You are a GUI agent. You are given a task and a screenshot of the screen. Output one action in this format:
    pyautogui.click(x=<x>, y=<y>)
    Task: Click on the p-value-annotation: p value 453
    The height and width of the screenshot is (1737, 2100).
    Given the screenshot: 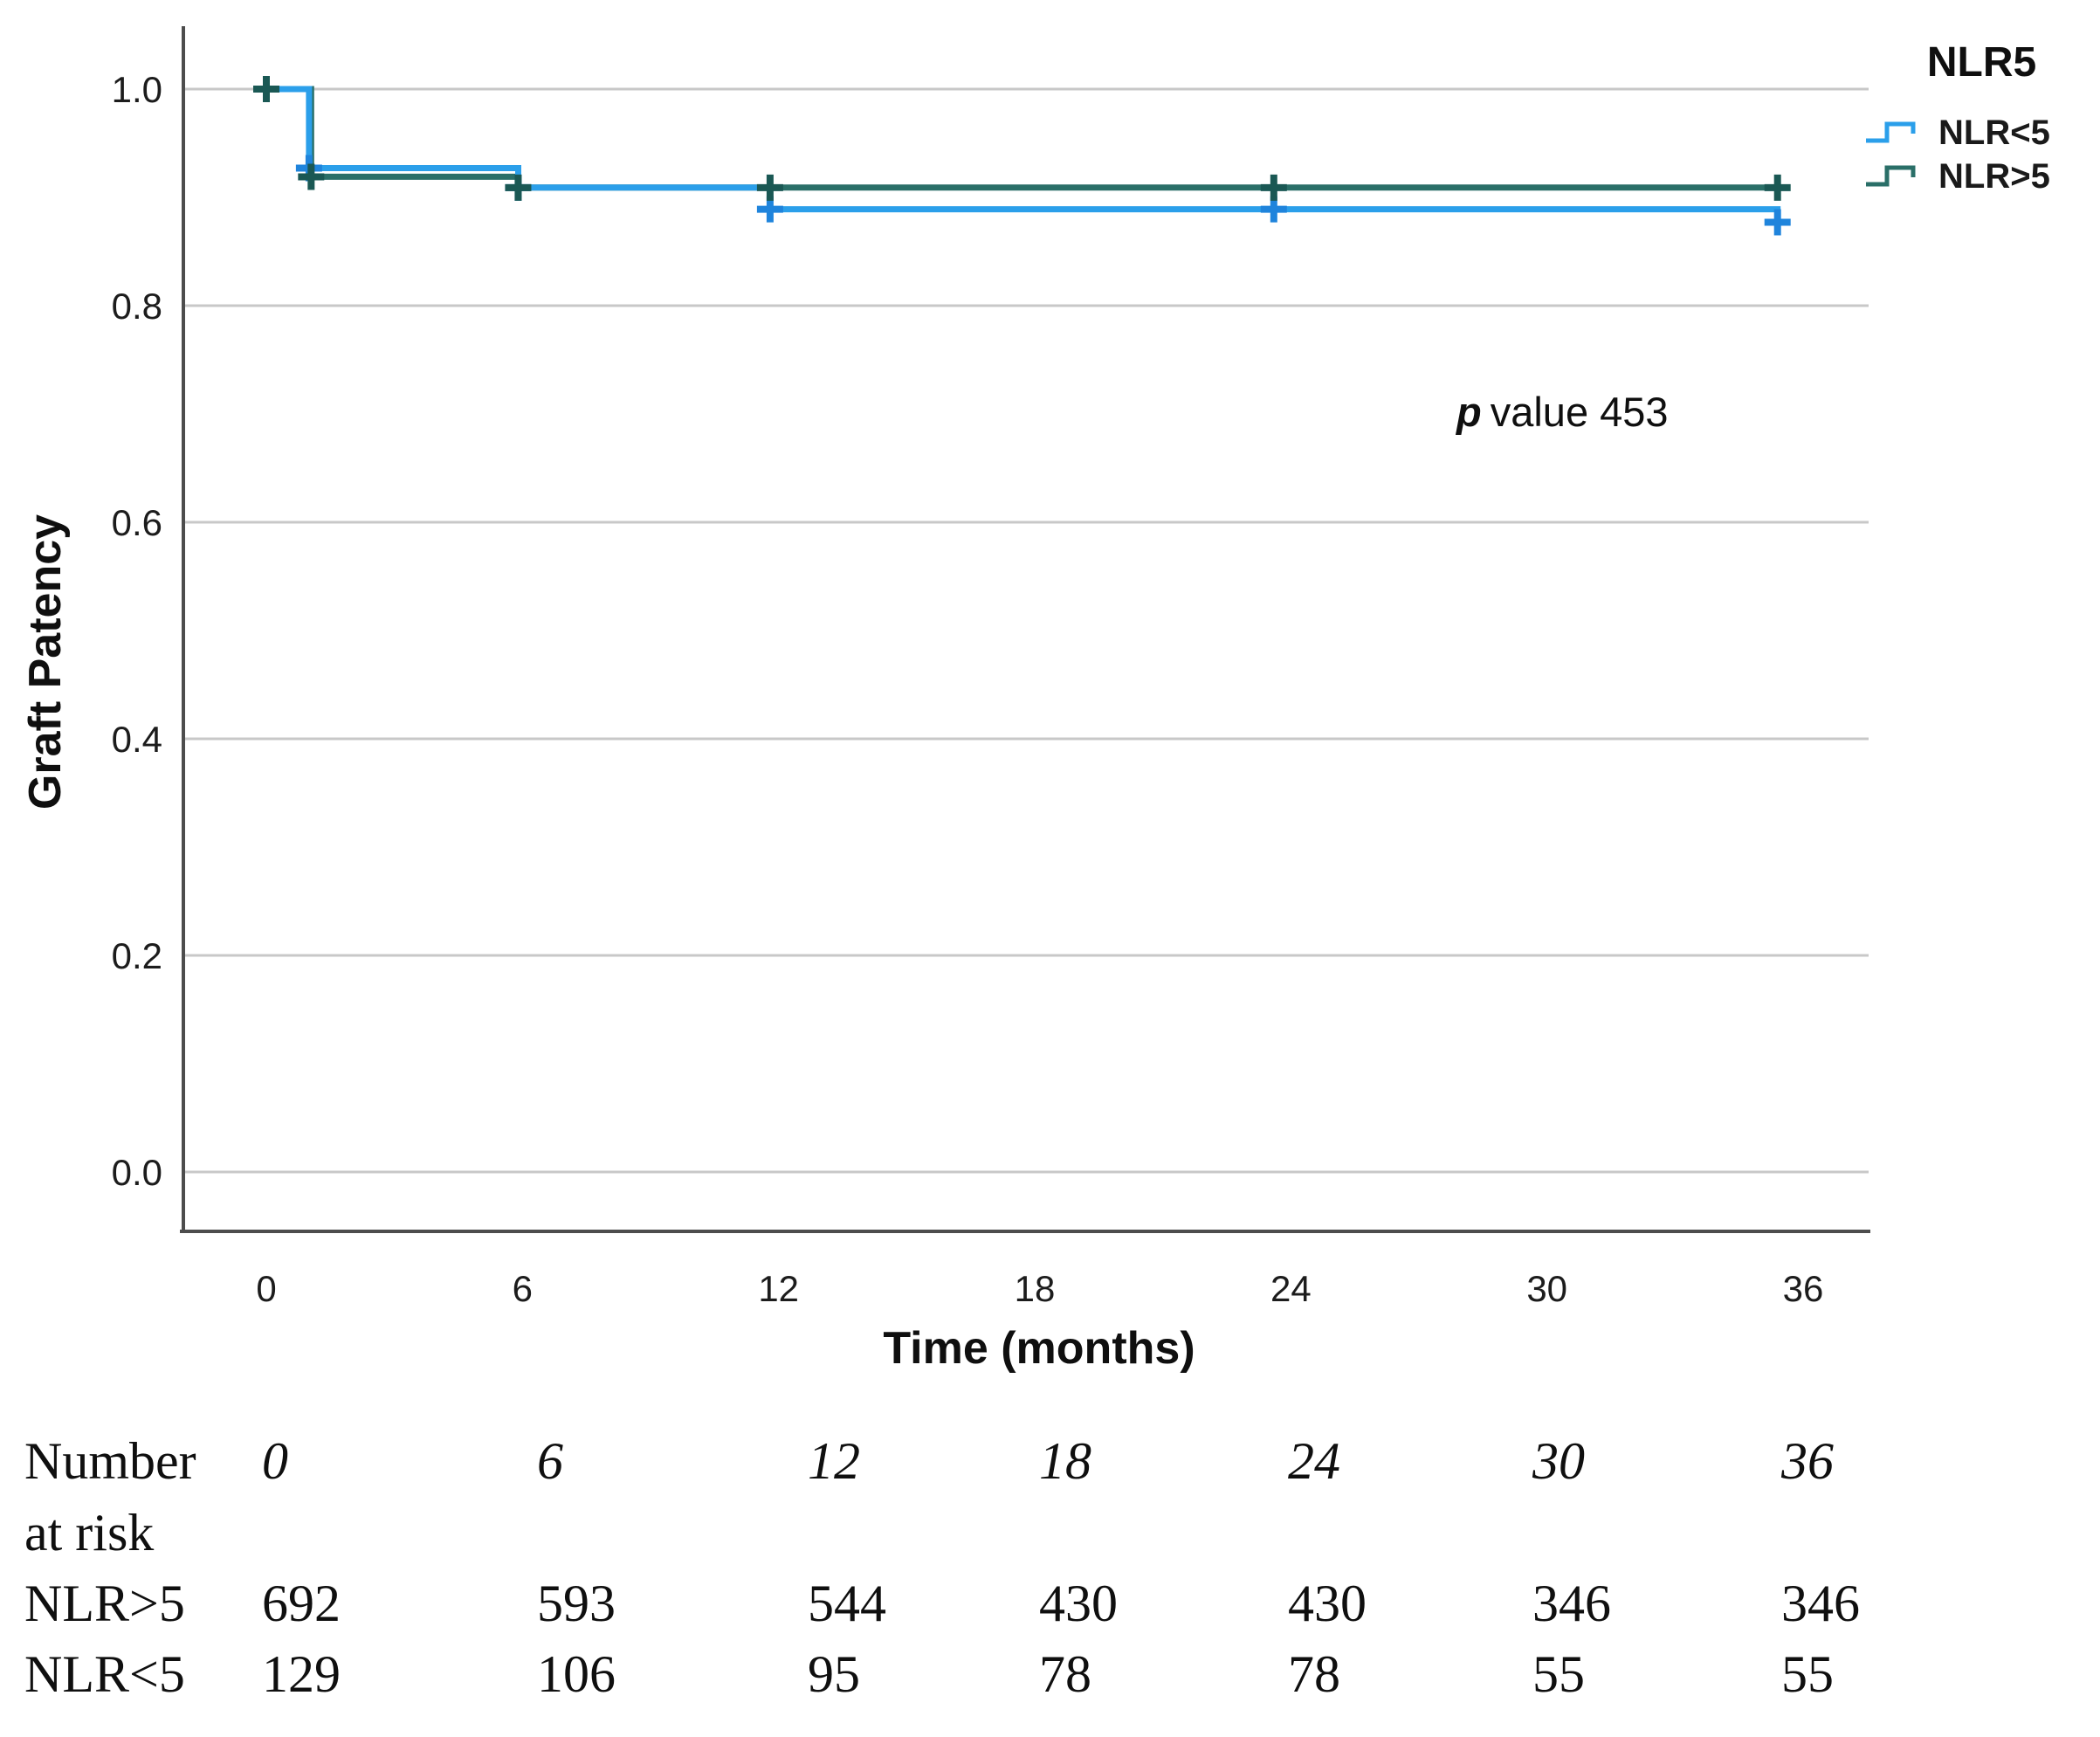 What is the action you would take?
    pyautogui.click(x=1562, y=412)
    